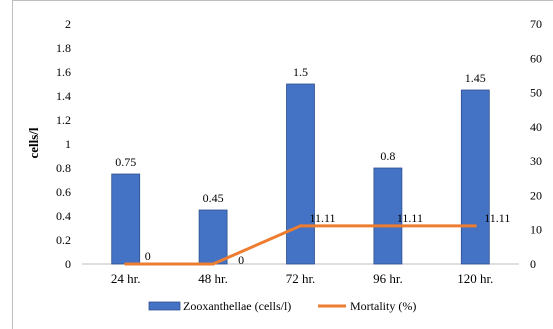 The height and width of the screenshot is (329, 553). I want to click on y-tick-label: 0.4, so click(63, 216).